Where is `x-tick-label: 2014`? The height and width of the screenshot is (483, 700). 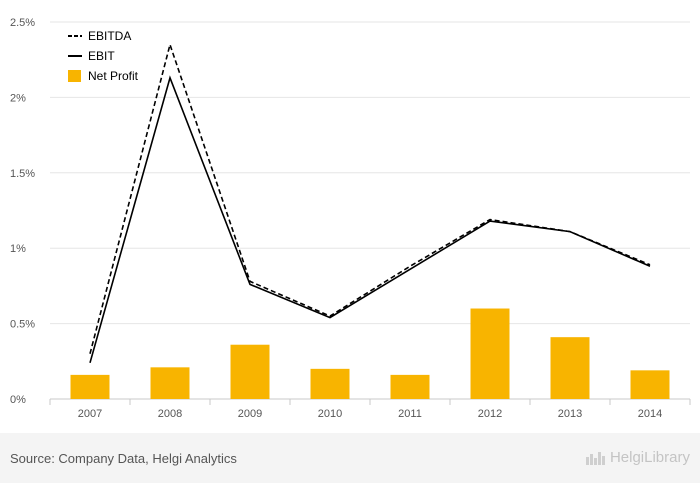 x-tick-label: 2014 is located at coordinates (650, 414).